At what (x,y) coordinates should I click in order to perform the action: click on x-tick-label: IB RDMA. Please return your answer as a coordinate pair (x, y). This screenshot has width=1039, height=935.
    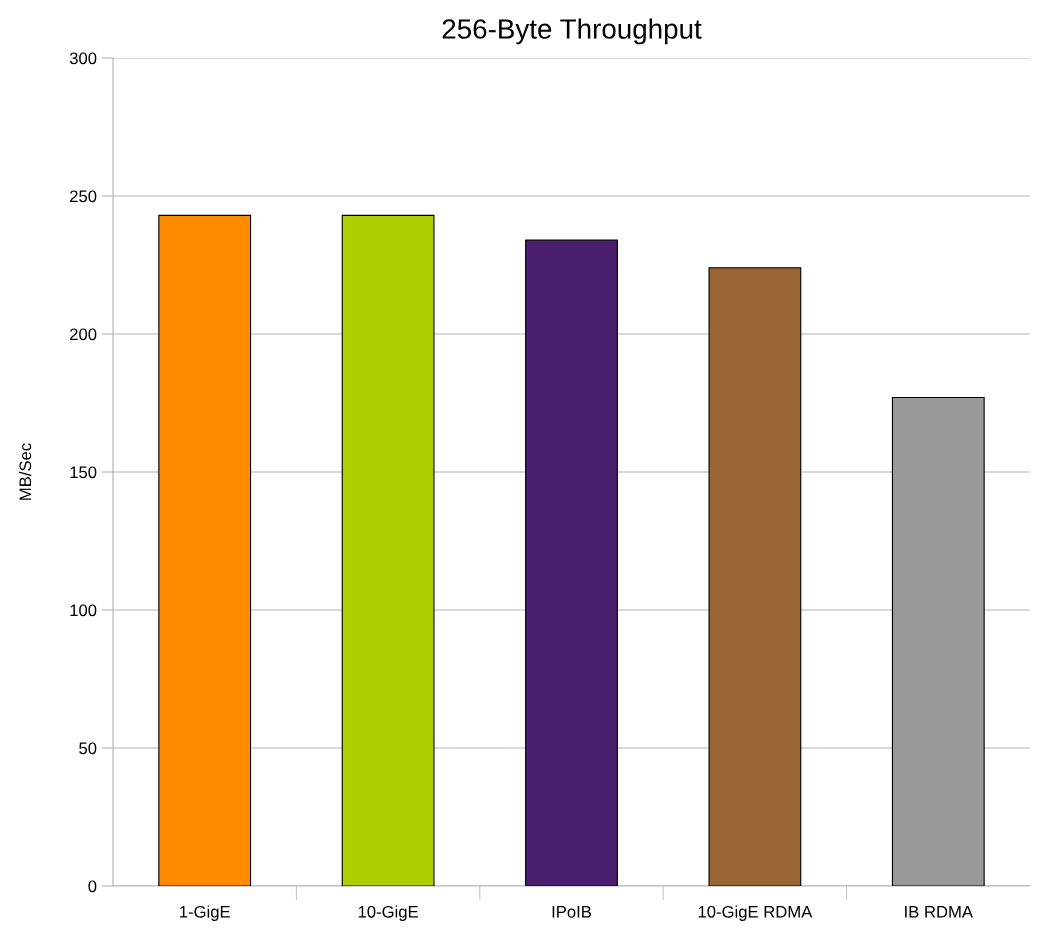
    Looking at the image, I should click on (939, 912).